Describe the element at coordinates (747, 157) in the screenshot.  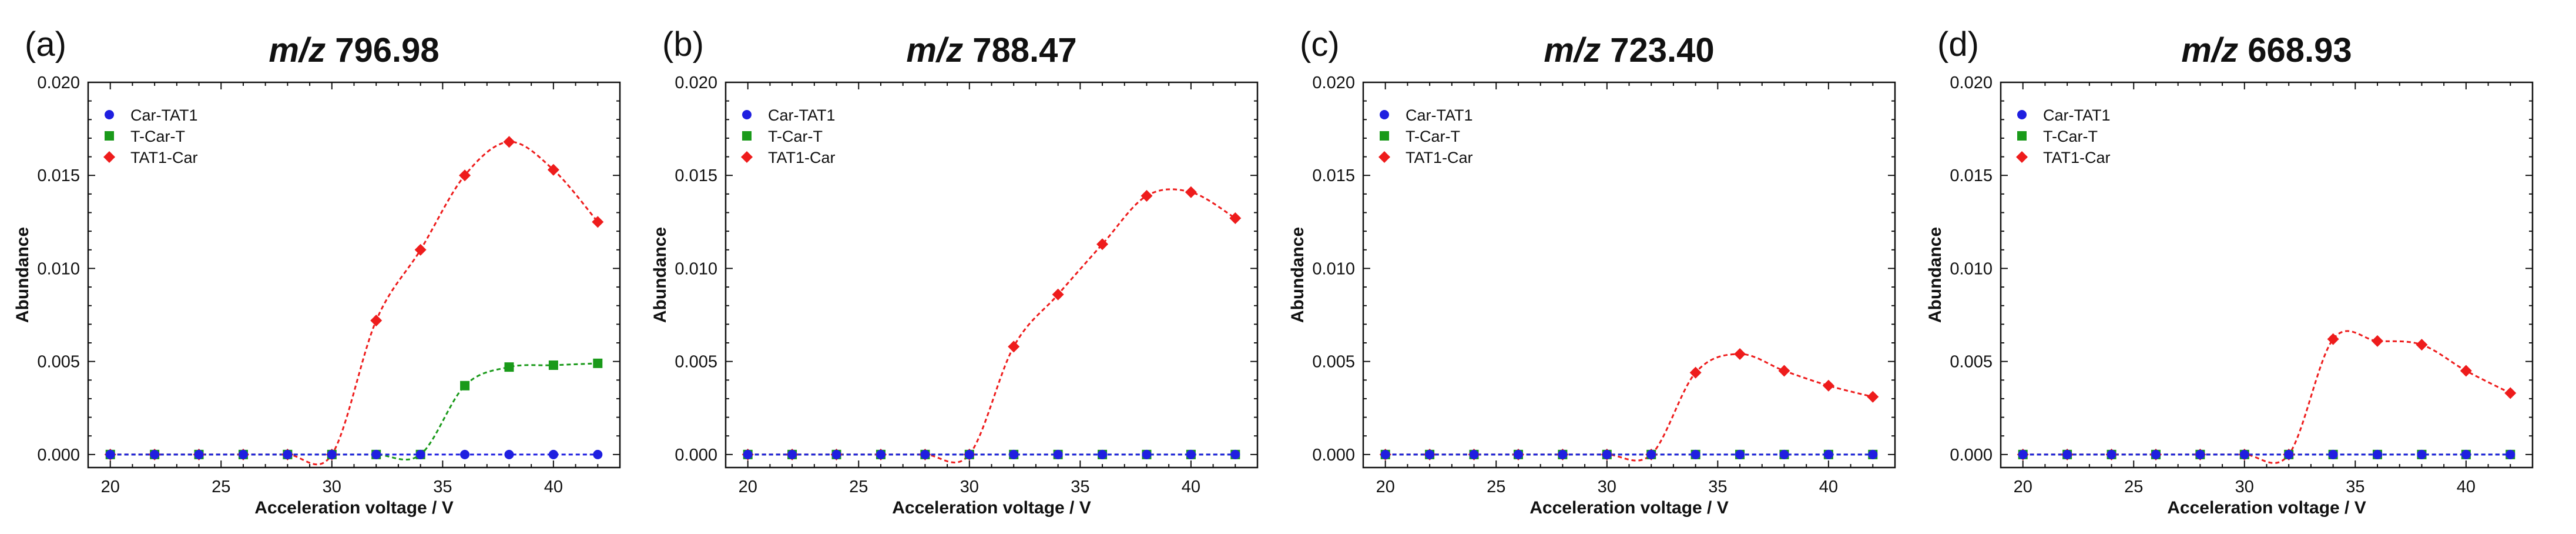
I see `legend-marker-tat1-car` at that location.